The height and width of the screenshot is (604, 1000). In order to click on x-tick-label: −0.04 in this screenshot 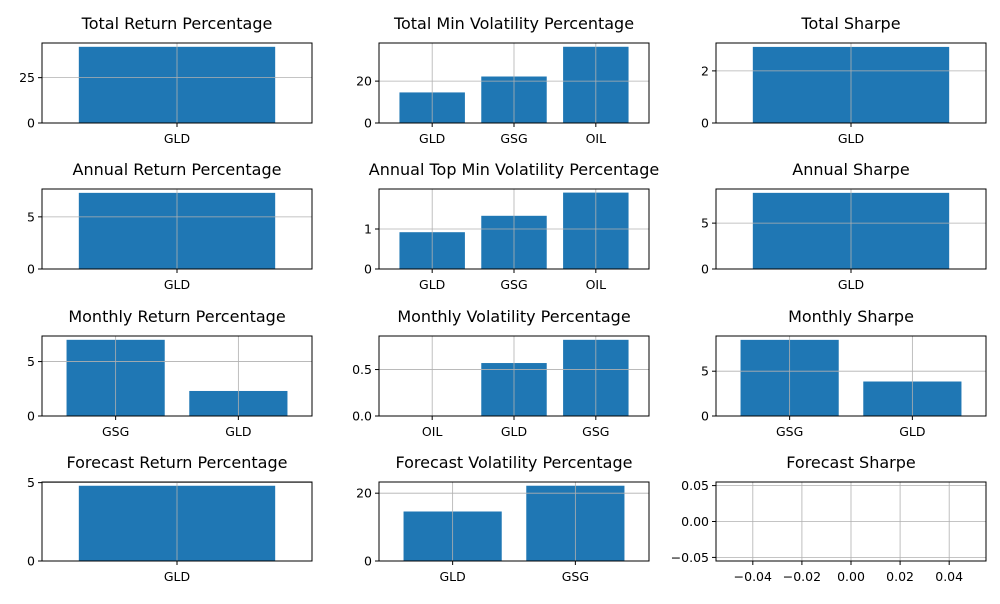, I will do `click(753, 576)`.